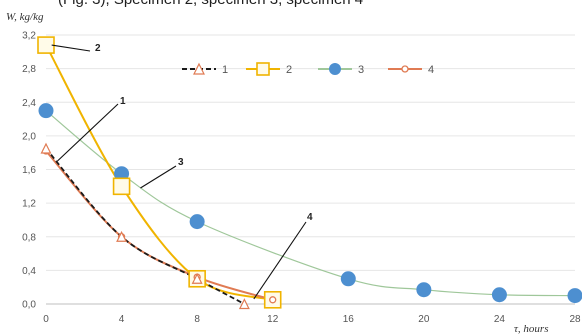 This screenshot has width=582, height=336. Describe the element at coordinates (500, 319) in the screenshot. I see `x-tick-label: 24` at that location.